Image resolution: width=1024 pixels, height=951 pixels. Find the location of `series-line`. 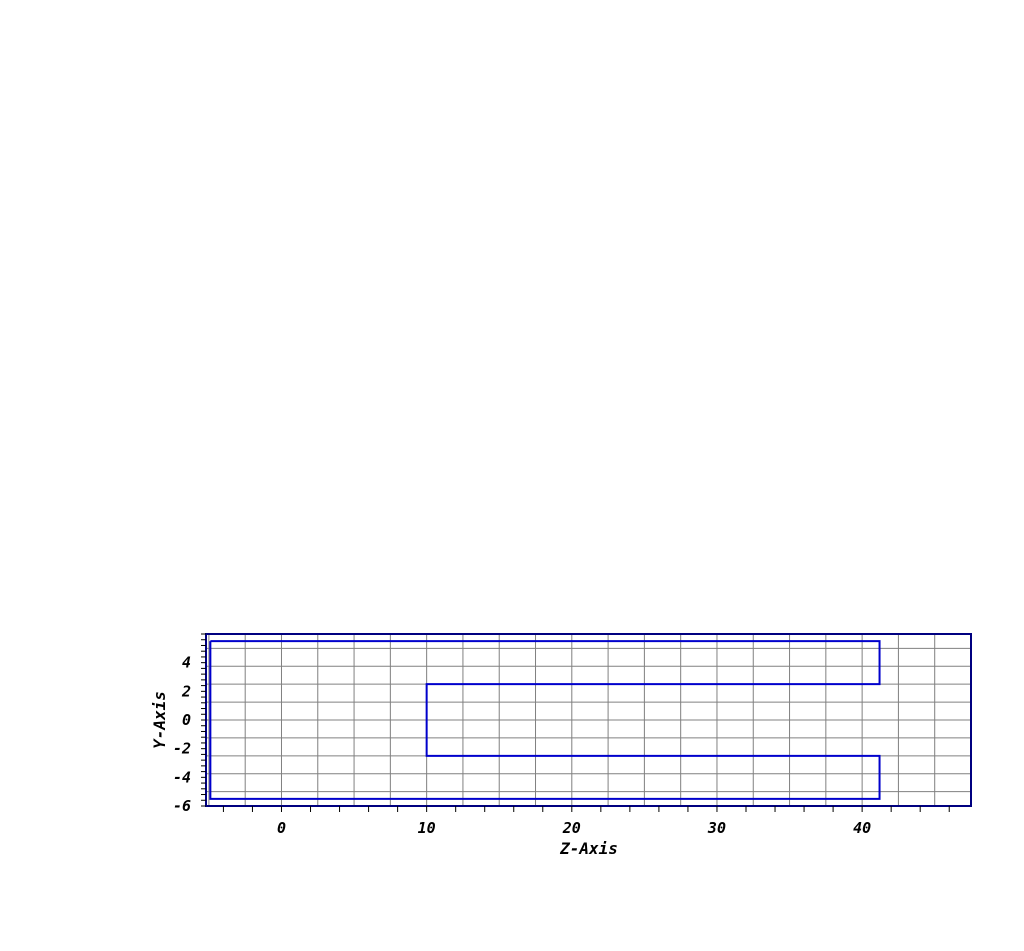

series-line is located at coordinates (545, 720).